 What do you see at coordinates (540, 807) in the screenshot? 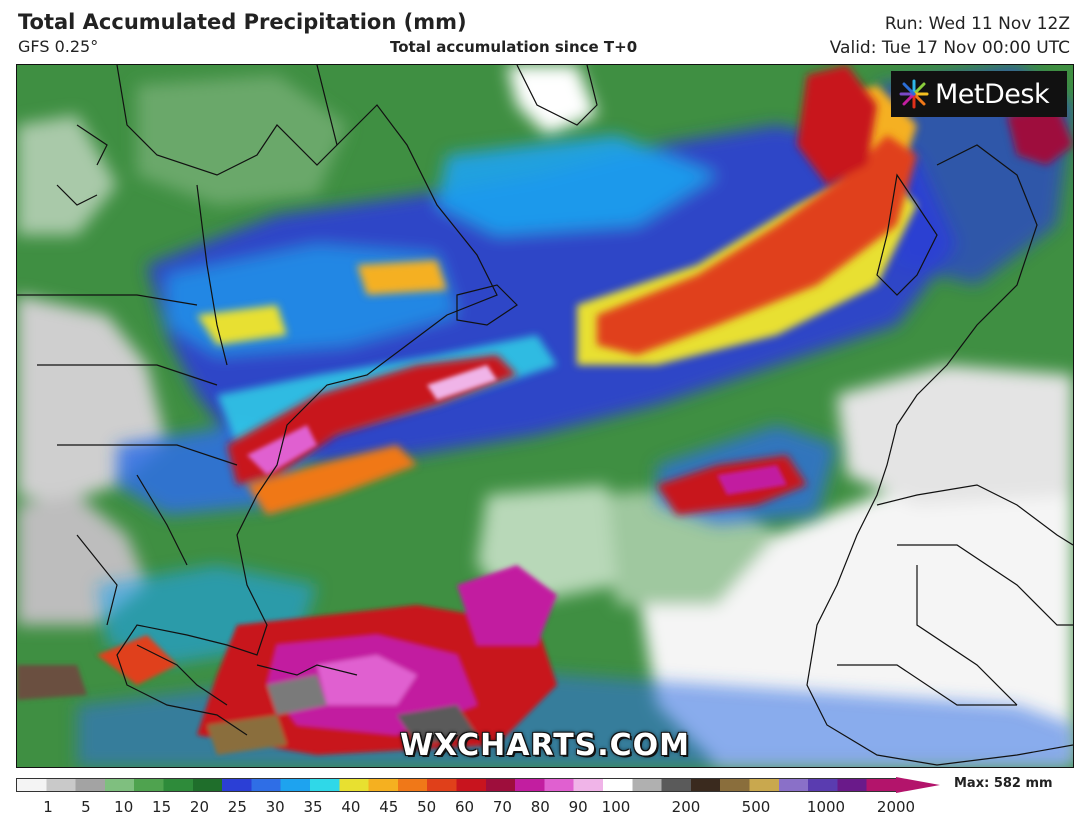
I see `legend-tick-label: 80` at bounding box center [540, 807].